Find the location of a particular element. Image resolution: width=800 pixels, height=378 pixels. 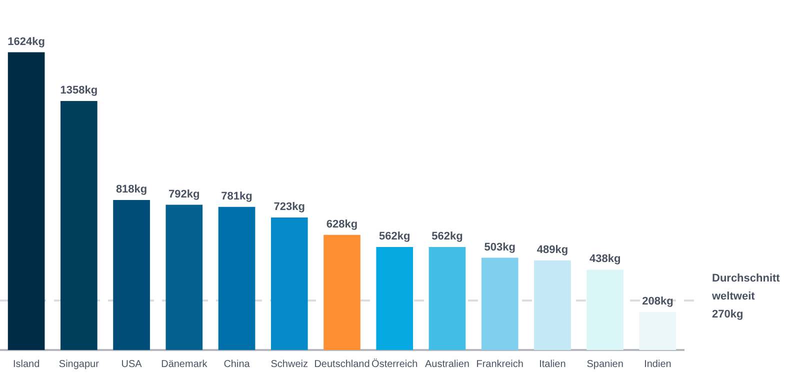

x-tick-label: Dänemark is located at coordinates (184, 364).